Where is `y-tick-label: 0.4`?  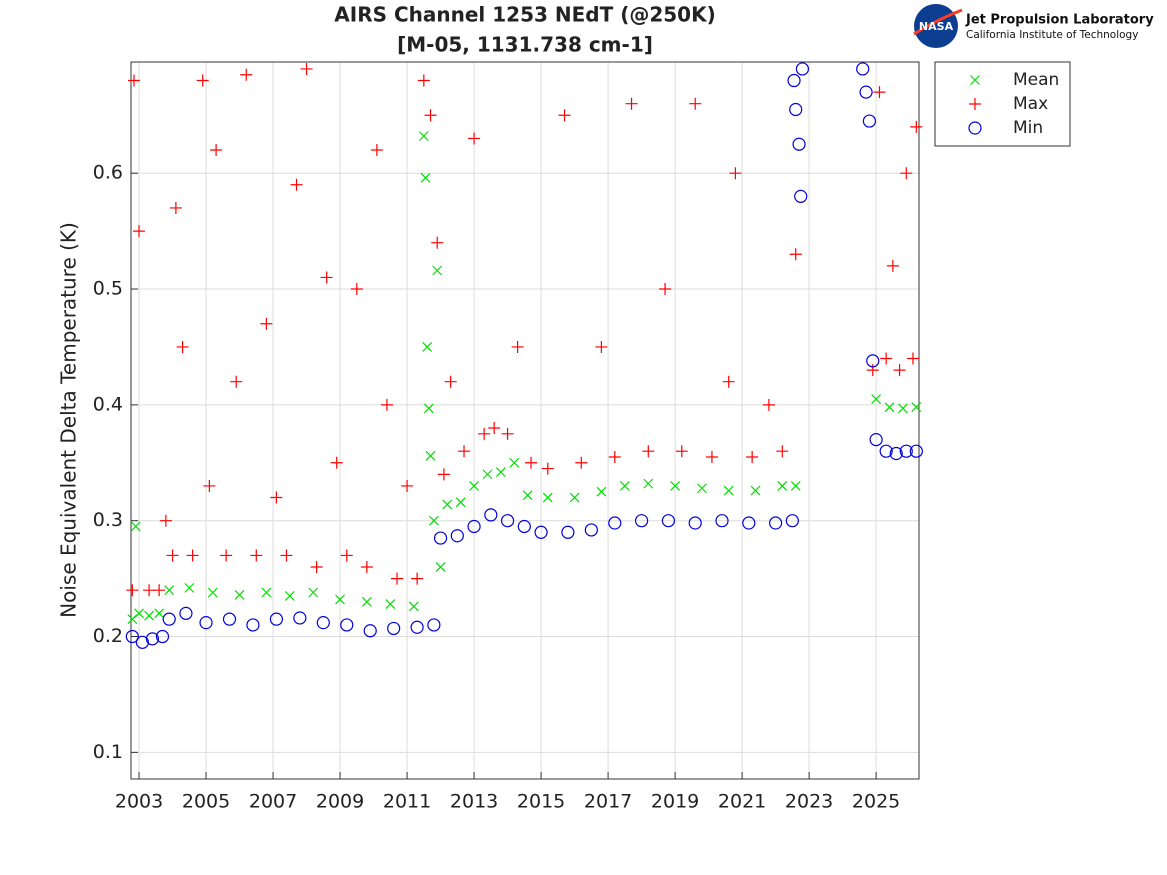
y-tick-label: 0.4 is located at coordinates (108, 404).